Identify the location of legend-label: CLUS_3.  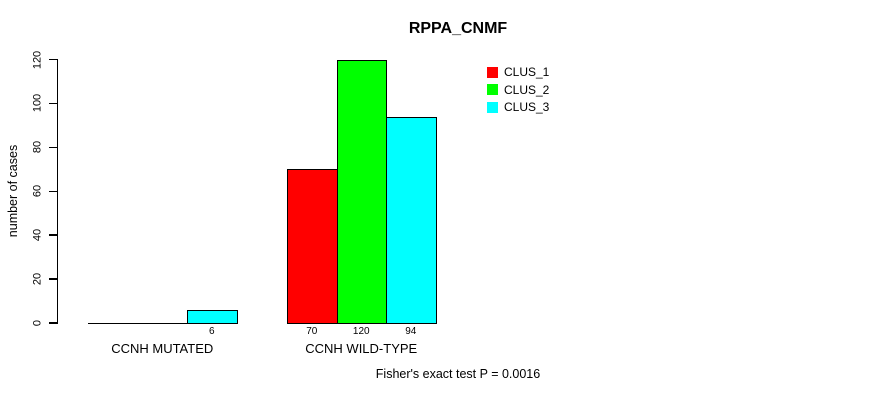
(527, 107).